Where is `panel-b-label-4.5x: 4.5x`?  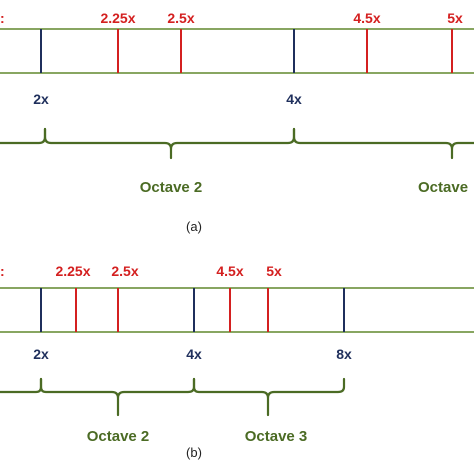
panel-b-label-4.5x: 4.5x is located at coordinates (229, 271).